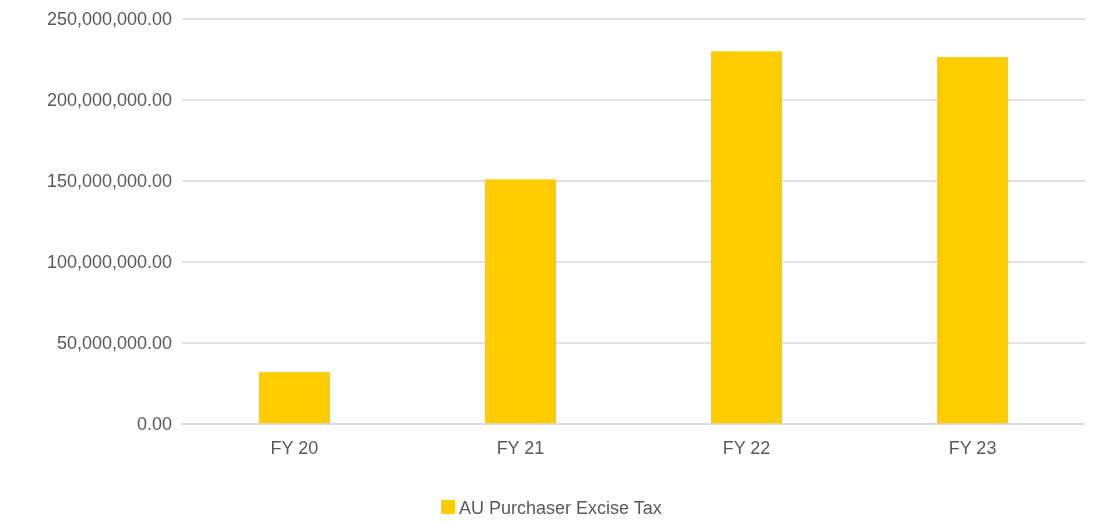 This screenshot has height=522, width=1103. What do you see at coordinates (520, 448) in the screenshot?
I see `x-tick-label: FY 21` at bounding box center [520, 448].